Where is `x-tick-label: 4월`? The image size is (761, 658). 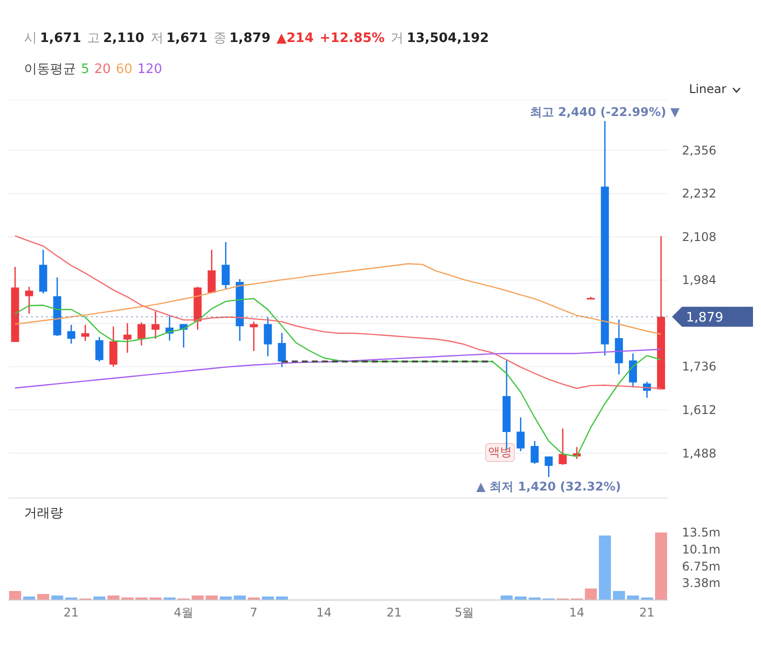 x-tick-label: 4월 is located at coordinates (184, 613).